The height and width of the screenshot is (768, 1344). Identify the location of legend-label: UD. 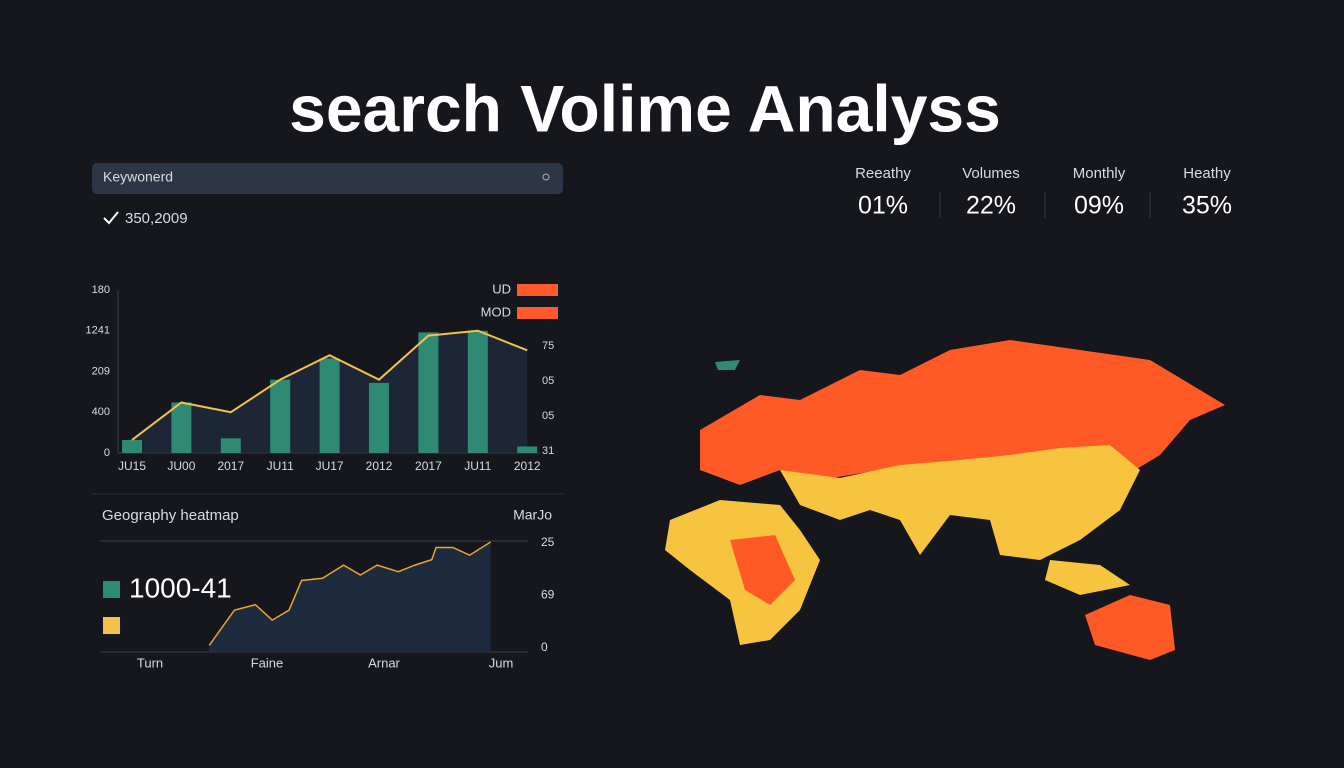
(501, 288).